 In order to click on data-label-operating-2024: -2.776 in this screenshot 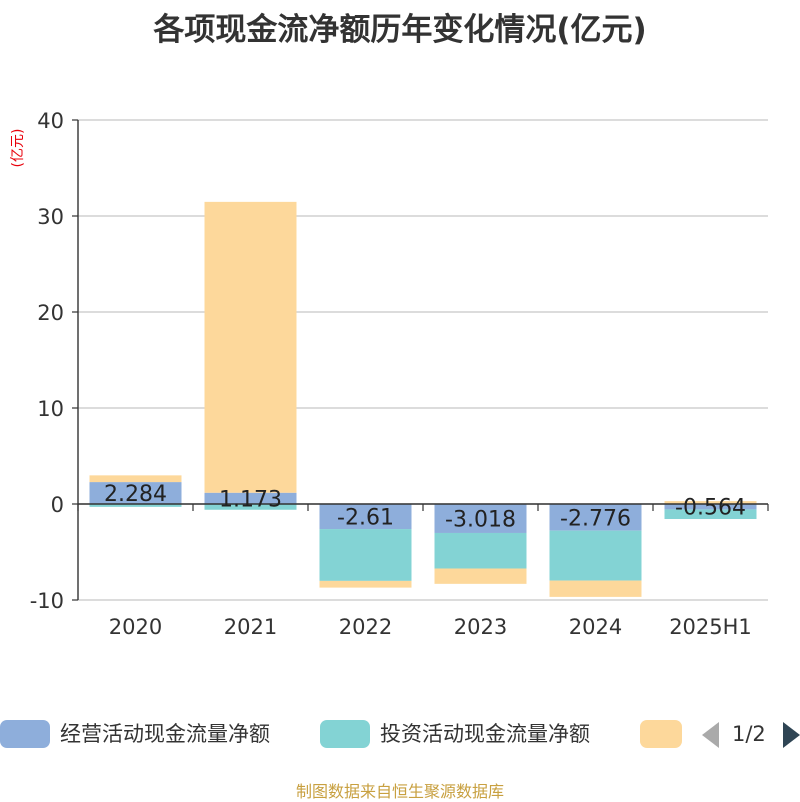, I will do `click(595, 518)`.